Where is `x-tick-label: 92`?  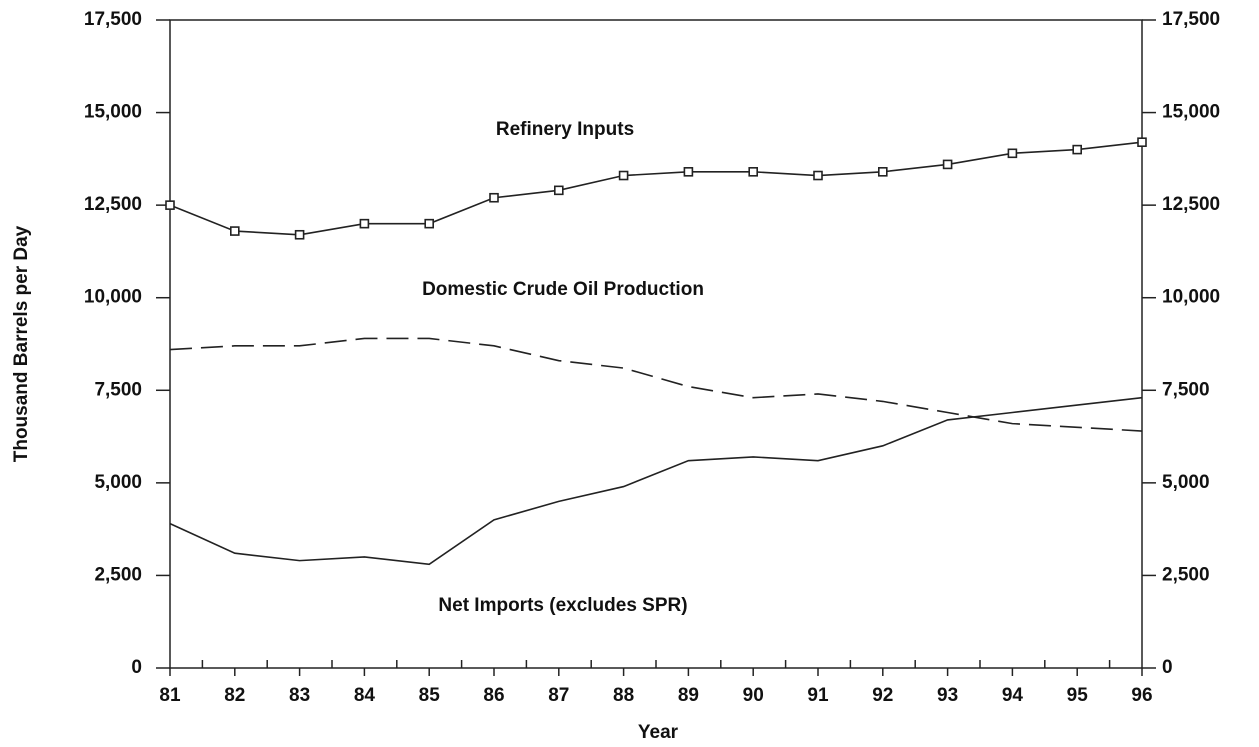
x-tick-label: 92 is located at coordinates (882, 695).